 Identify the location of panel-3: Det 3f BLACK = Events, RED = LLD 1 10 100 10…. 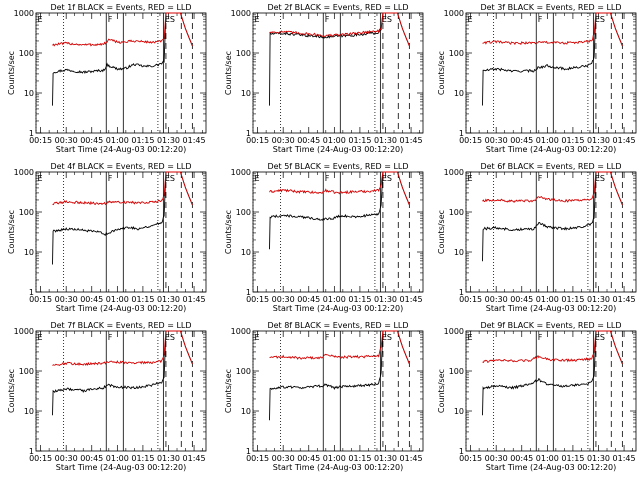
(537, 78).